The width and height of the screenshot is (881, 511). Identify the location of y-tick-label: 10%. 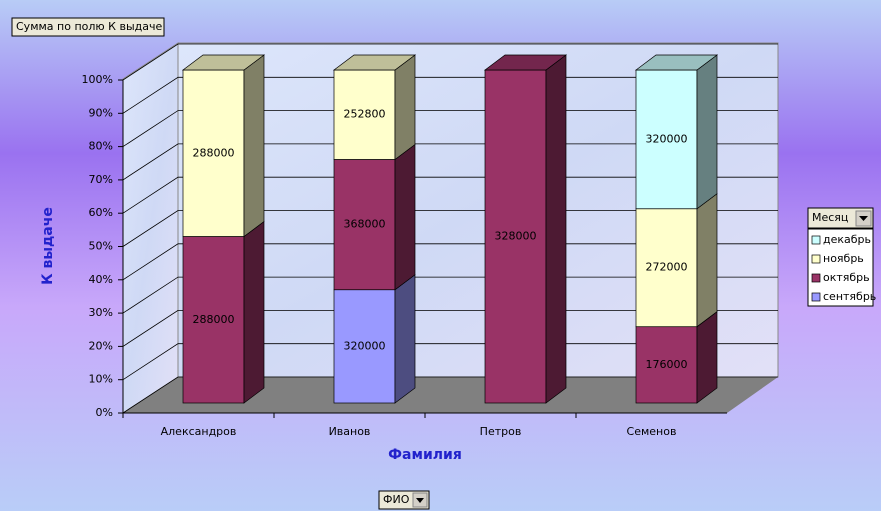
(101, 379).